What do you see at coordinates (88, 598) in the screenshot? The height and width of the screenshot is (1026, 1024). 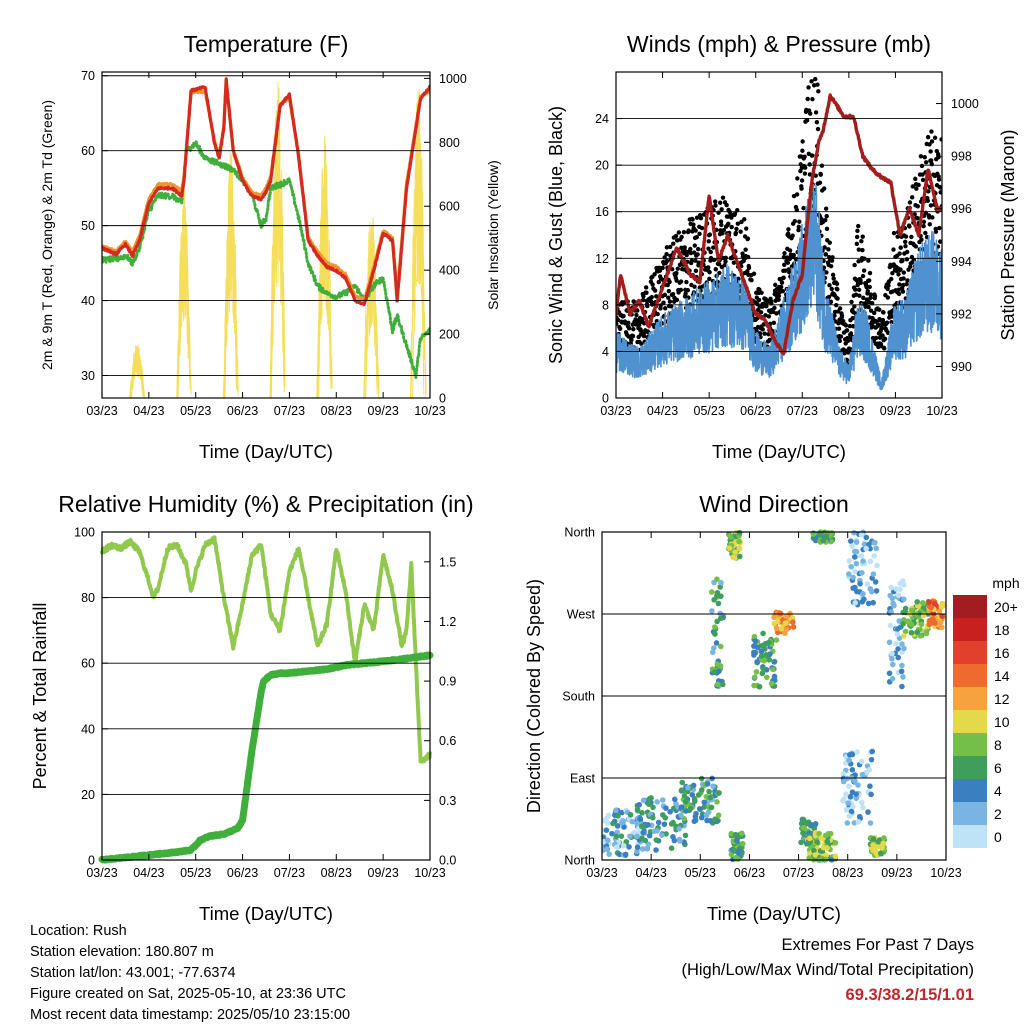 I see `rh-ytick-label: 80` at bounding box center [88, 598].